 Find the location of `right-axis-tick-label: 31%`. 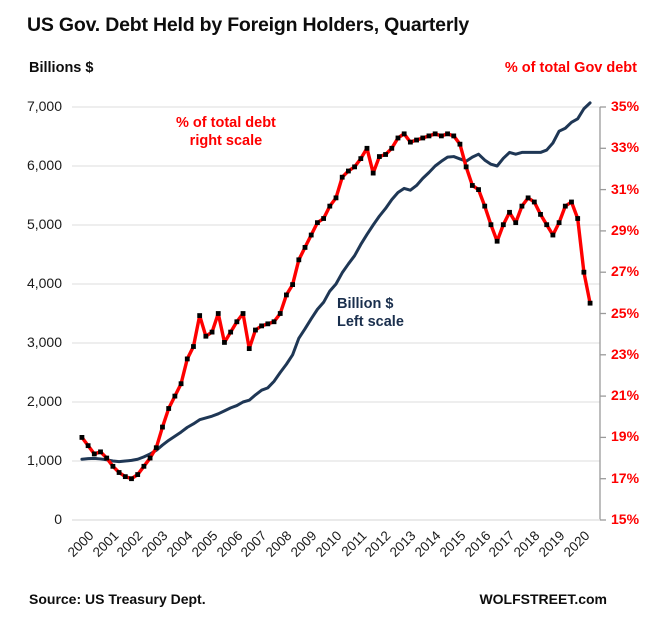

right-axis-tick-label: 31% is located at coordinates (625, 188).